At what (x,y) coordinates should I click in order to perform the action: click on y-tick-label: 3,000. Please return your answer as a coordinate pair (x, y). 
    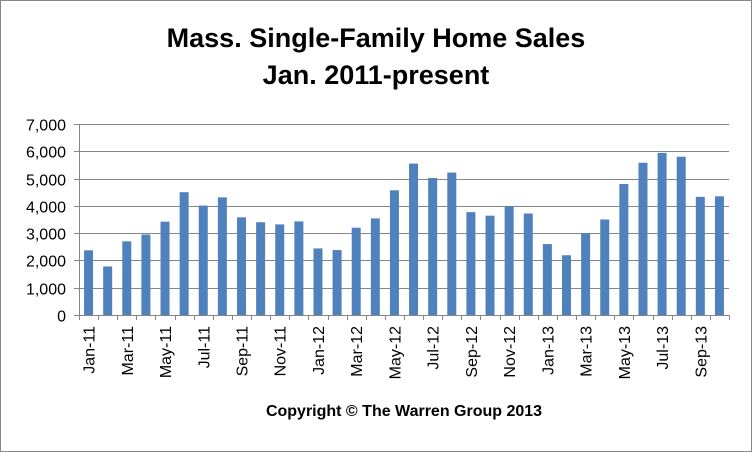
    Looking at the image, I should click on (46, 235).